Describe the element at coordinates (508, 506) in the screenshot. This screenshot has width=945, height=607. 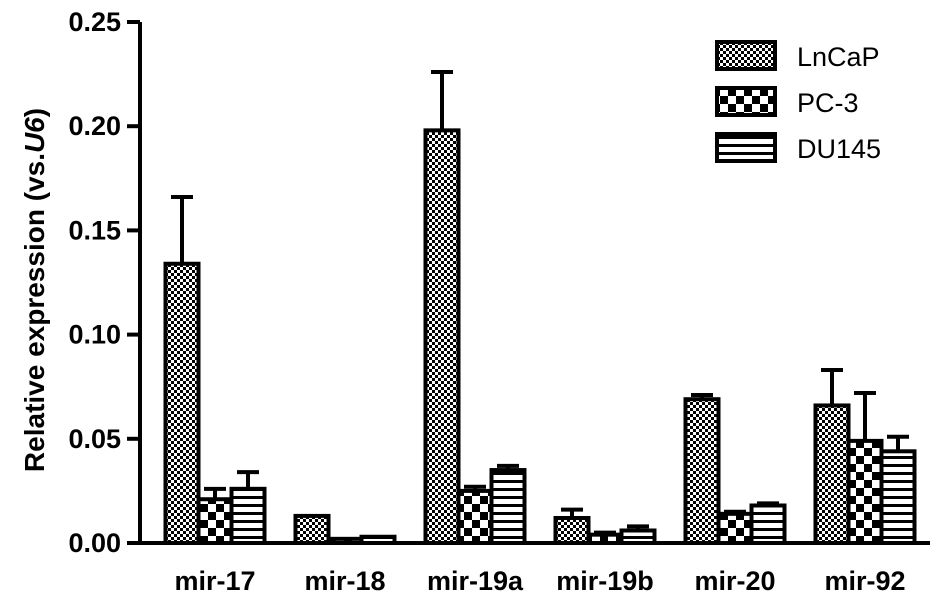
I see `bar-du145-mir-19a` at that location.